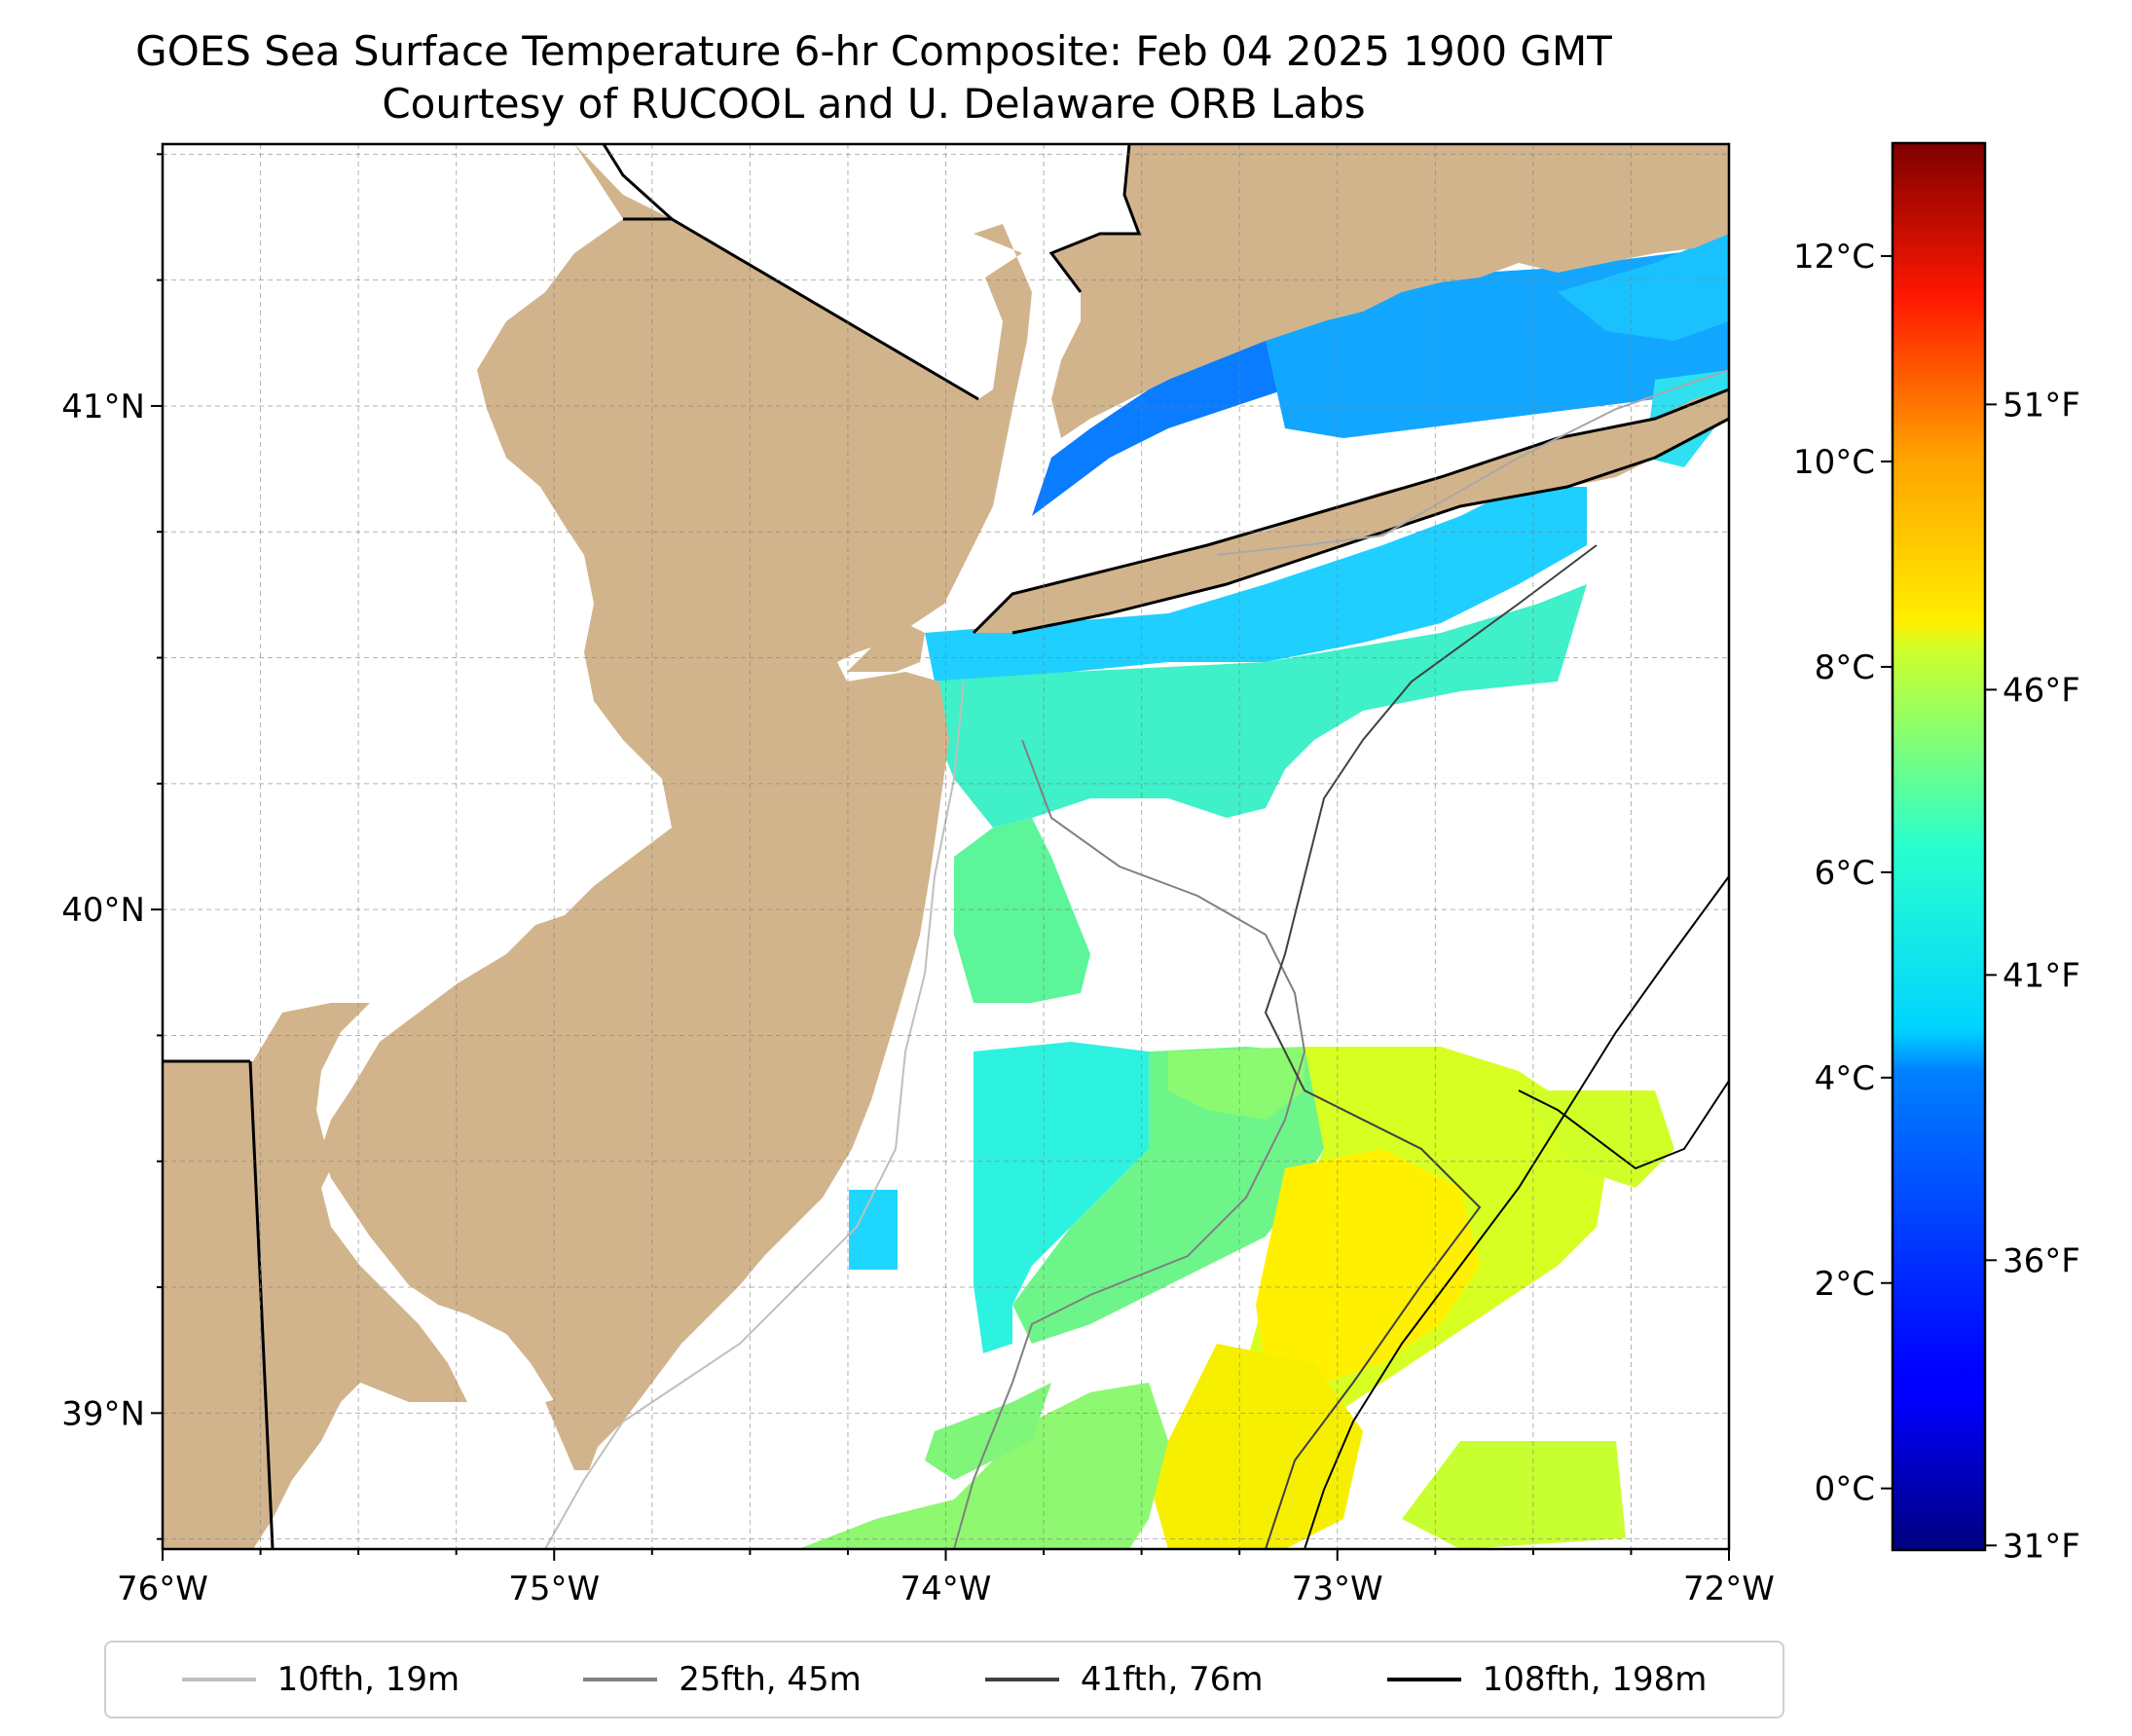 Image resolution: width=2132 pixels, height=1736 pixels. I want to click on longitude-axis: 76°W 75°W 74°W 73°W 72°W, so click(946, 1578).